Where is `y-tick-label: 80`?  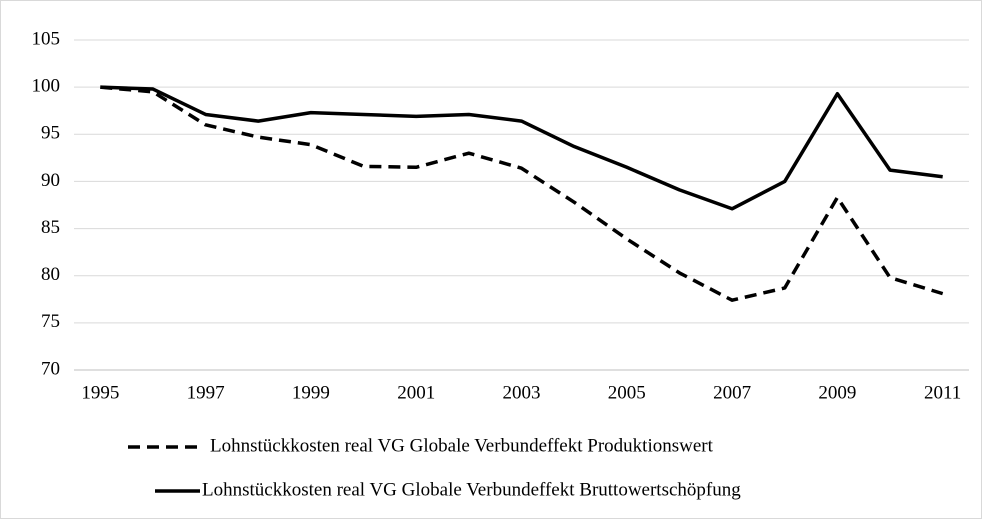 y-tick-label: 80 is located at coordinates (50, 274).